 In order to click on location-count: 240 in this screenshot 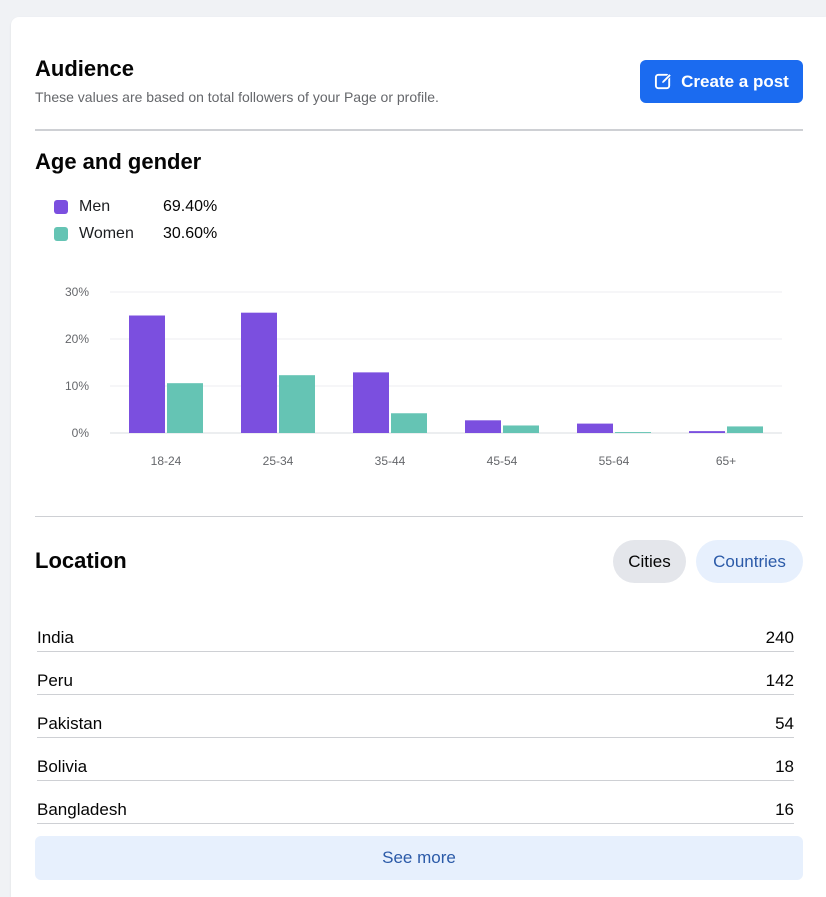, I will do `click(779, 637)`.